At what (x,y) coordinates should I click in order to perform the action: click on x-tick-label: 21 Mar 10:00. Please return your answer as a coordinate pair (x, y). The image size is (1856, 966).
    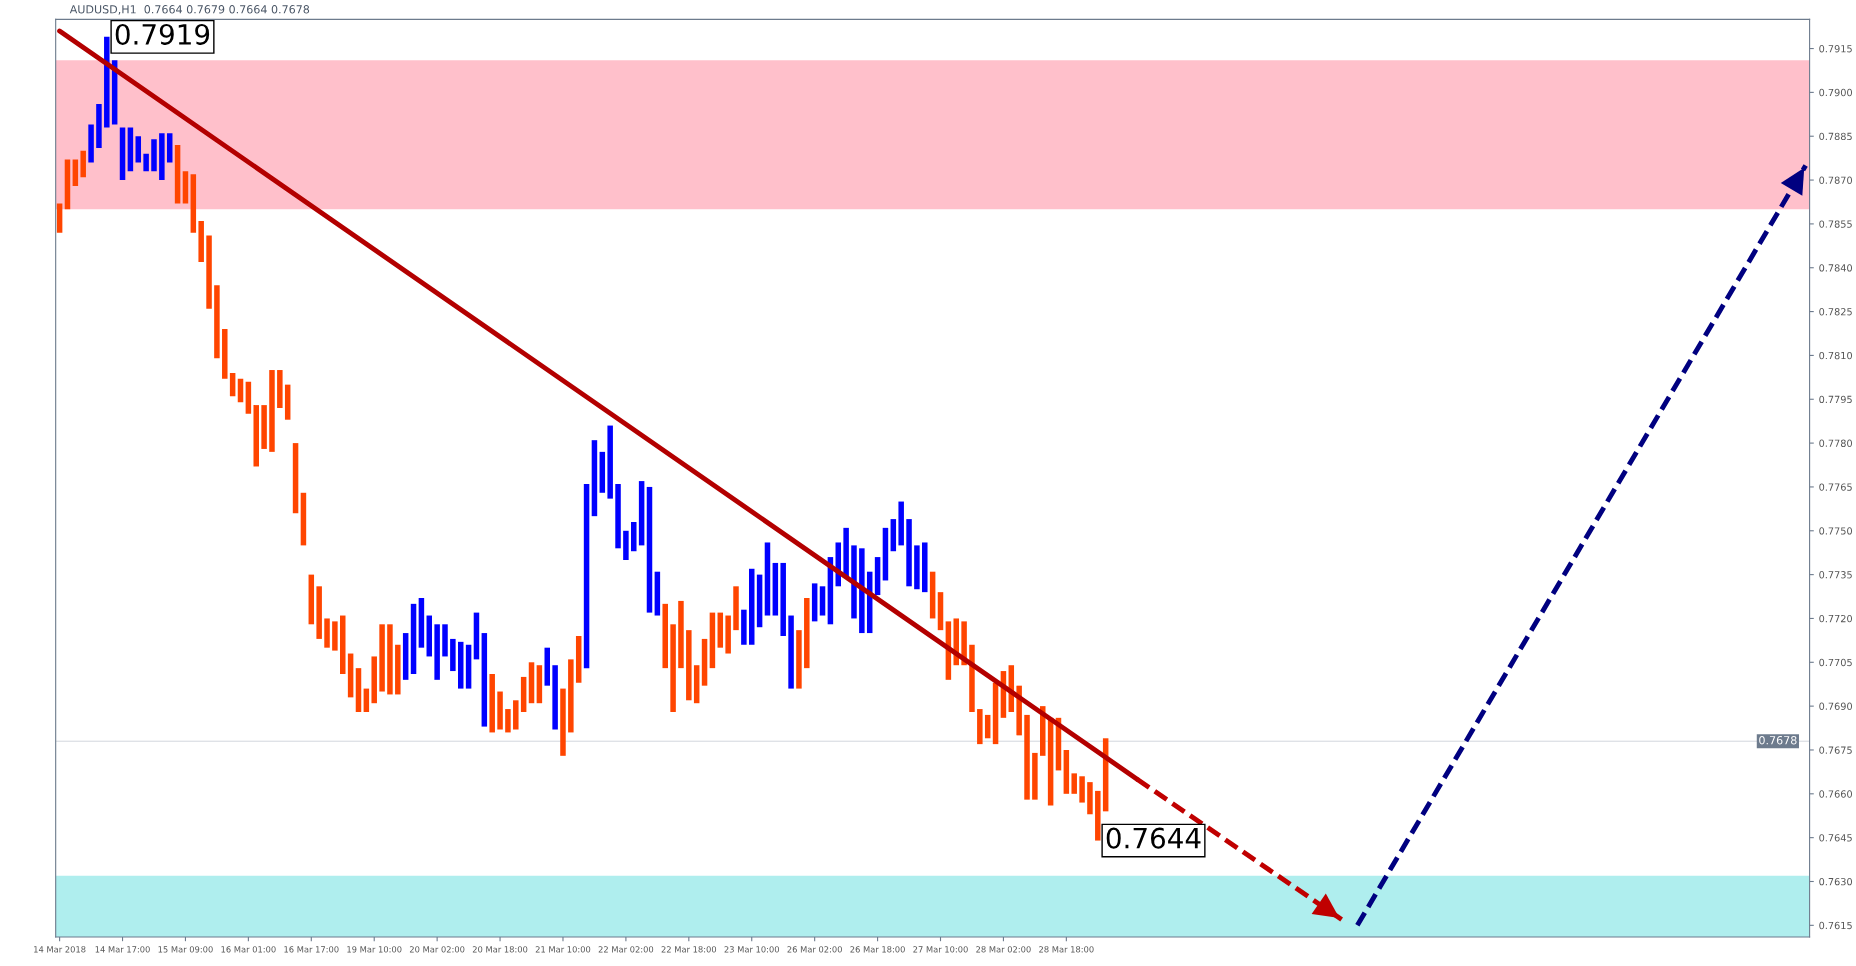
    Looking at the image, I should click on (563, 949).